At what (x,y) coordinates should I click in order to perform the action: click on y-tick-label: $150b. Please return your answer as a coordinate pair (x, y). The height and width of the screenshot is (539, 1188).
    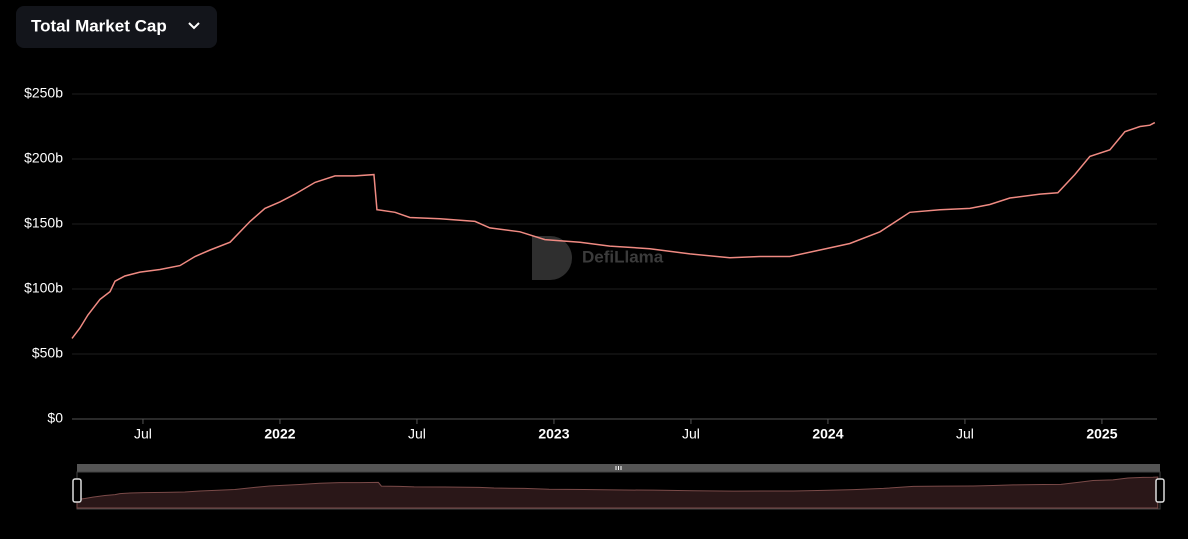
    Looking at the image, I should click on (43, 223).